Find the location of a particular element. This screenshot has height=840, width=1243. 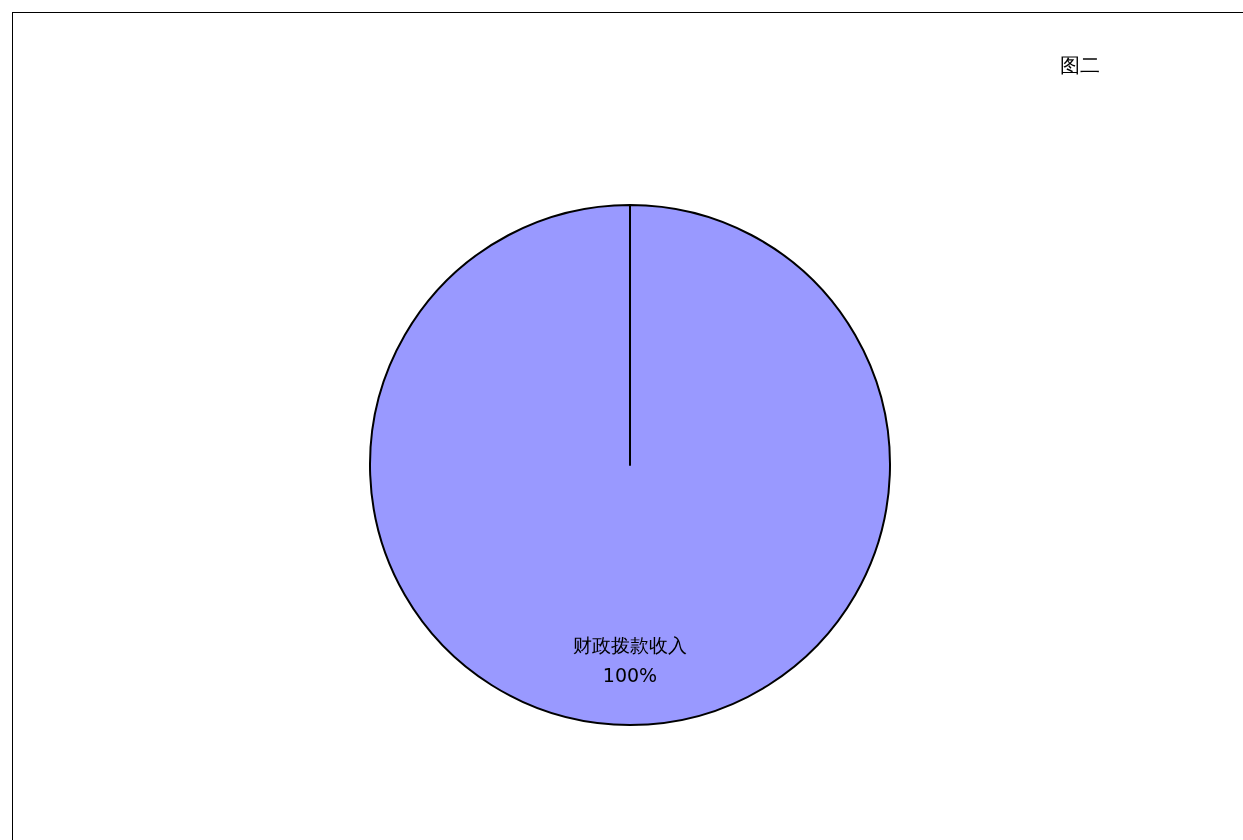

data-label: 100% is located at coordinates (630, 675).